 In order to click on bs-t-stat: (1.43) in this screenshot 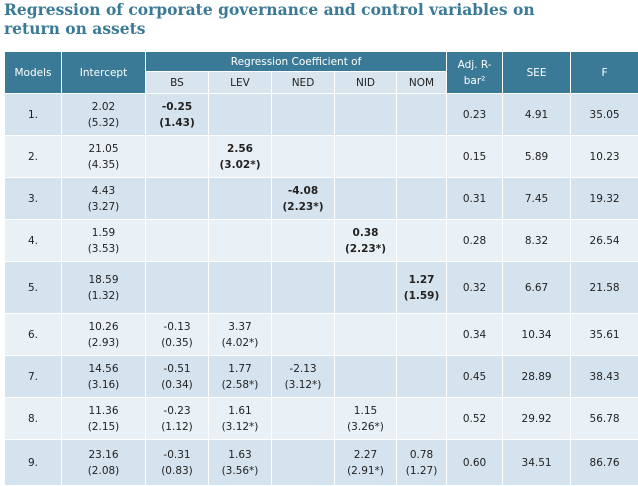, I will do `click(177, 123)`.